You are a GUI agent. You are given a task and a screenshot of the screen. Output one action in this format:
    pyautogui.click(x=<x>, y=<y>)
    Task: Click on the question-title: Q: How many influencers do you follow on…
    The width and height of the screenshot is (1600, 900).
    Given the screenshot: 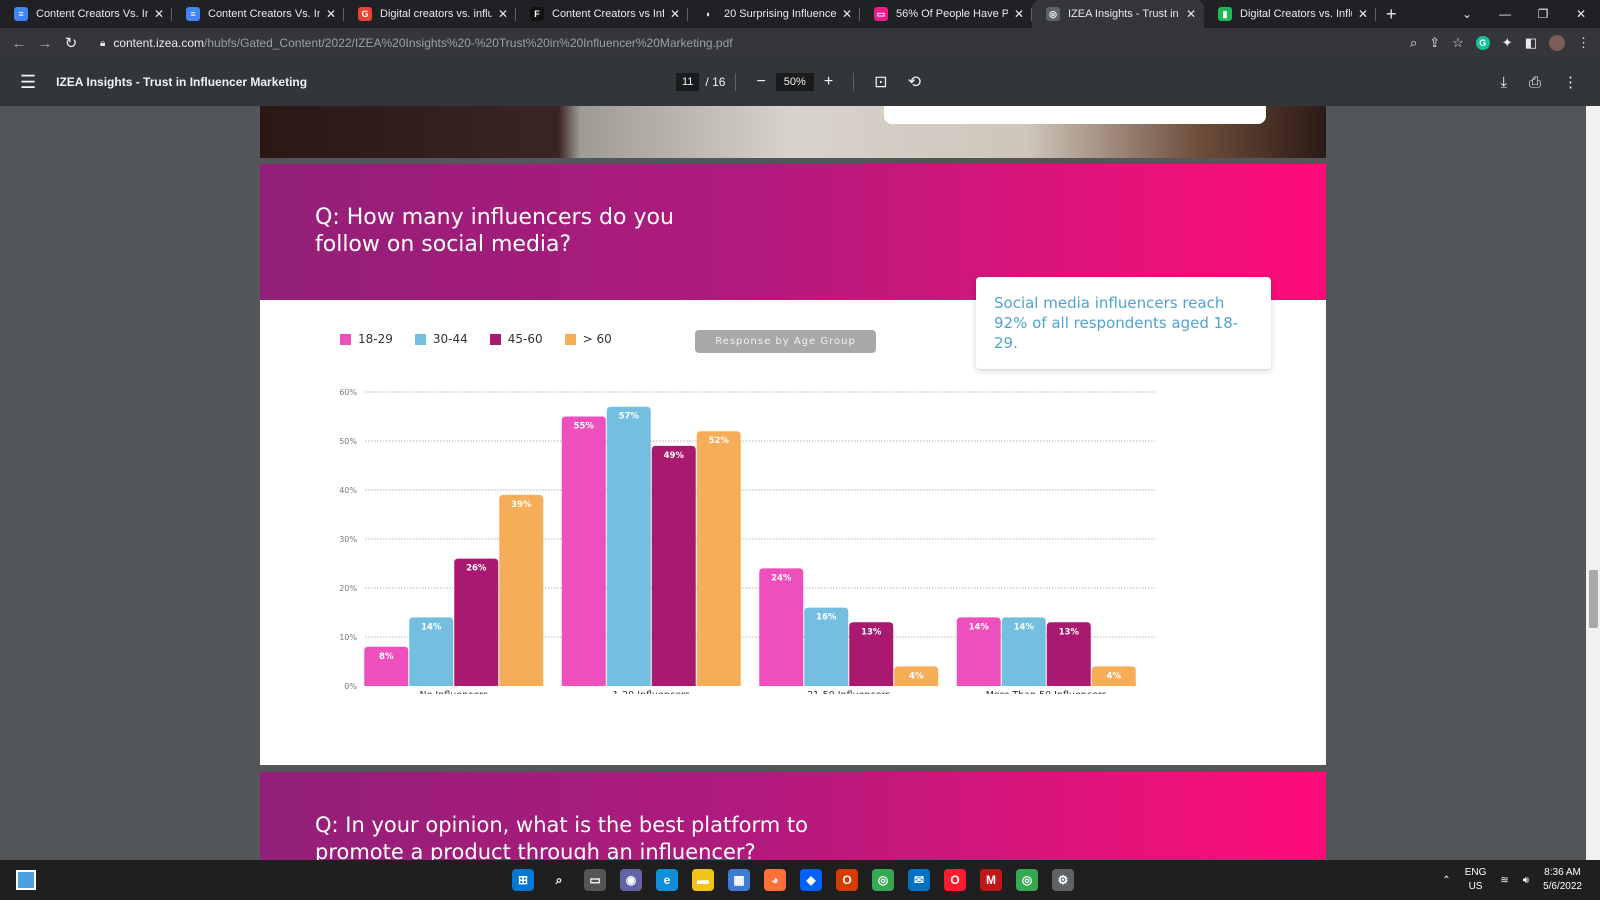 What is the action you would take?
    pyautogui.click(x=494, y=231)
    